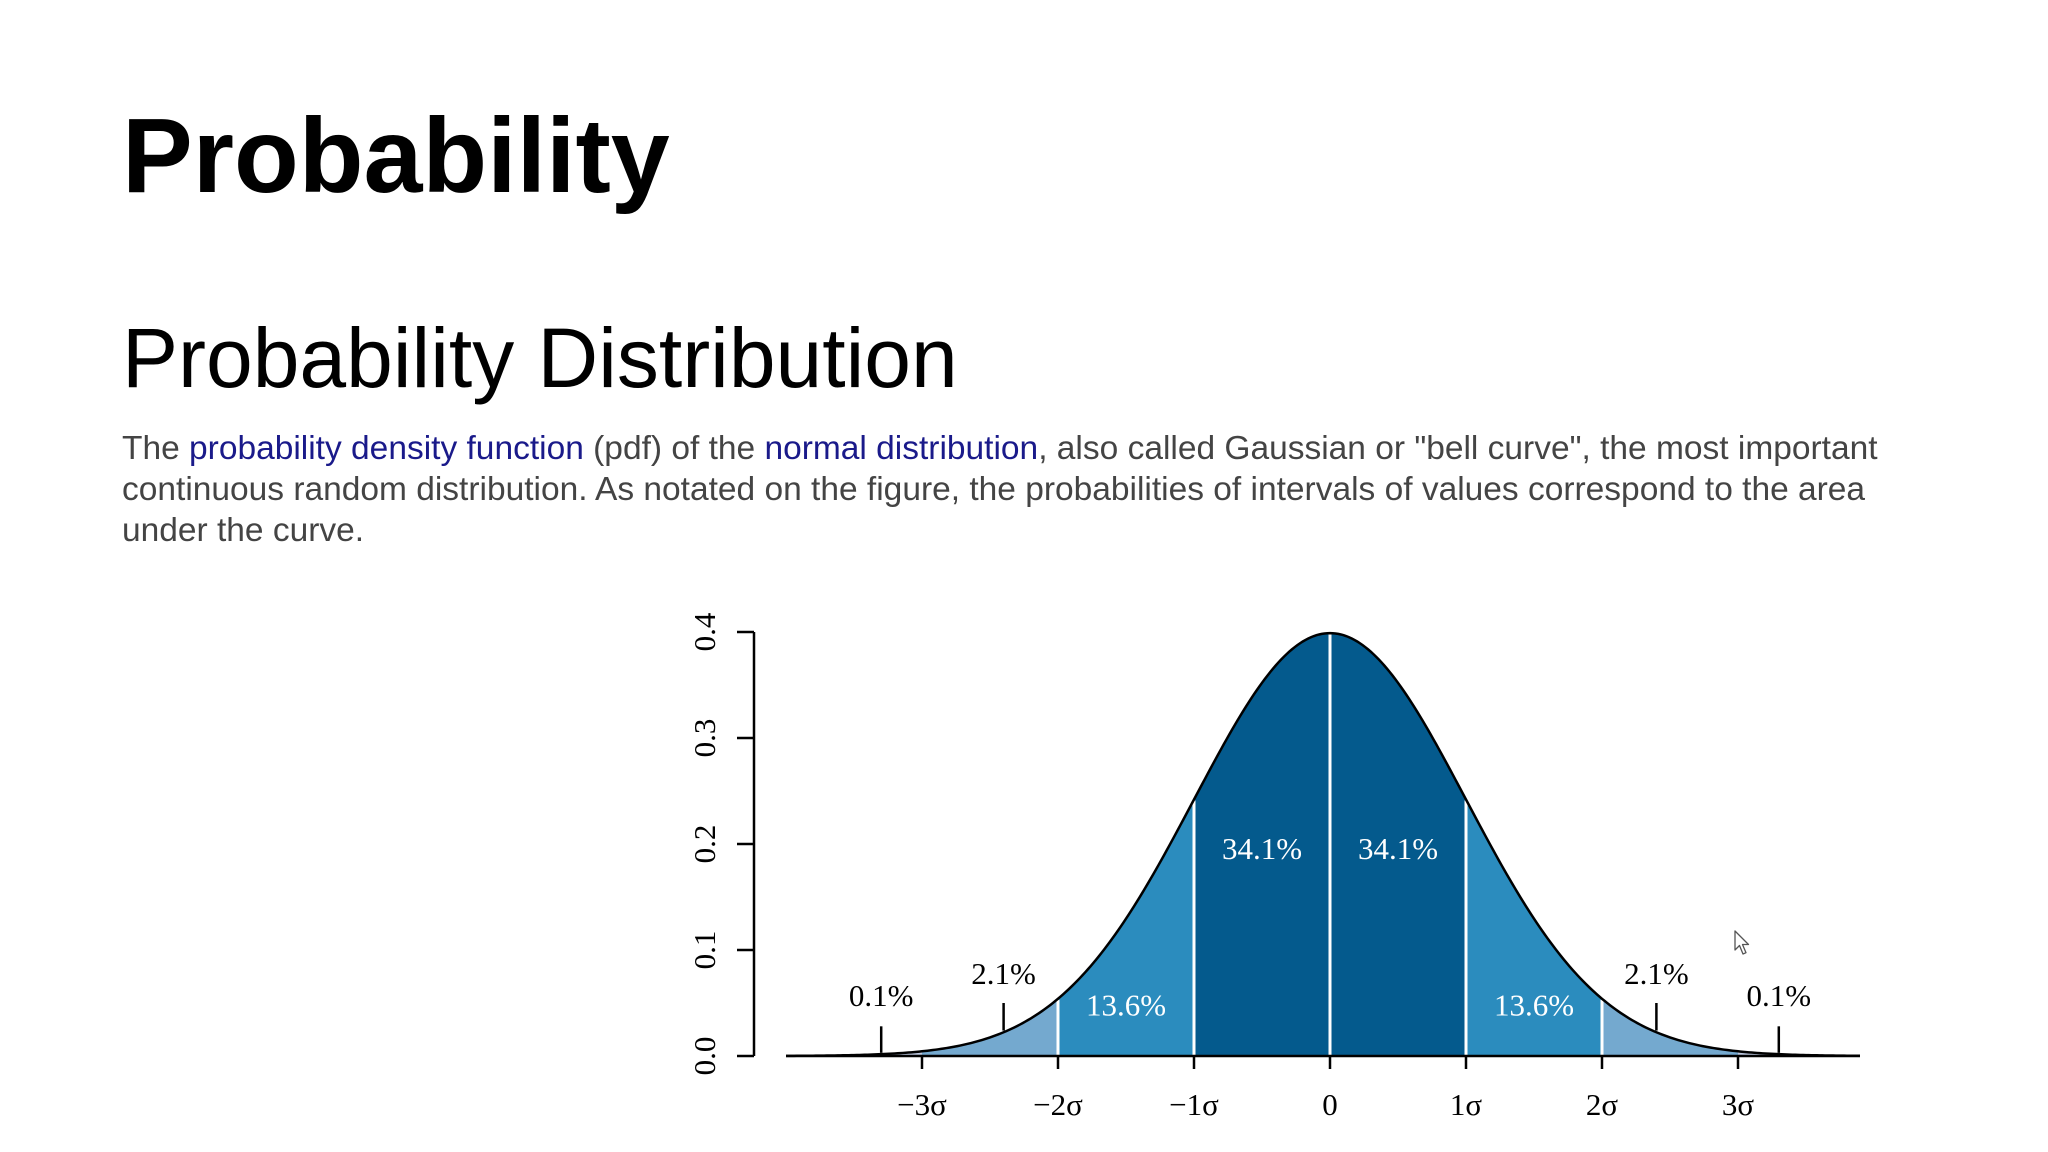 This screenshot has width=2048, height=1152. I want to click on x-tick-label: 3σ, so click(1738, 1104).